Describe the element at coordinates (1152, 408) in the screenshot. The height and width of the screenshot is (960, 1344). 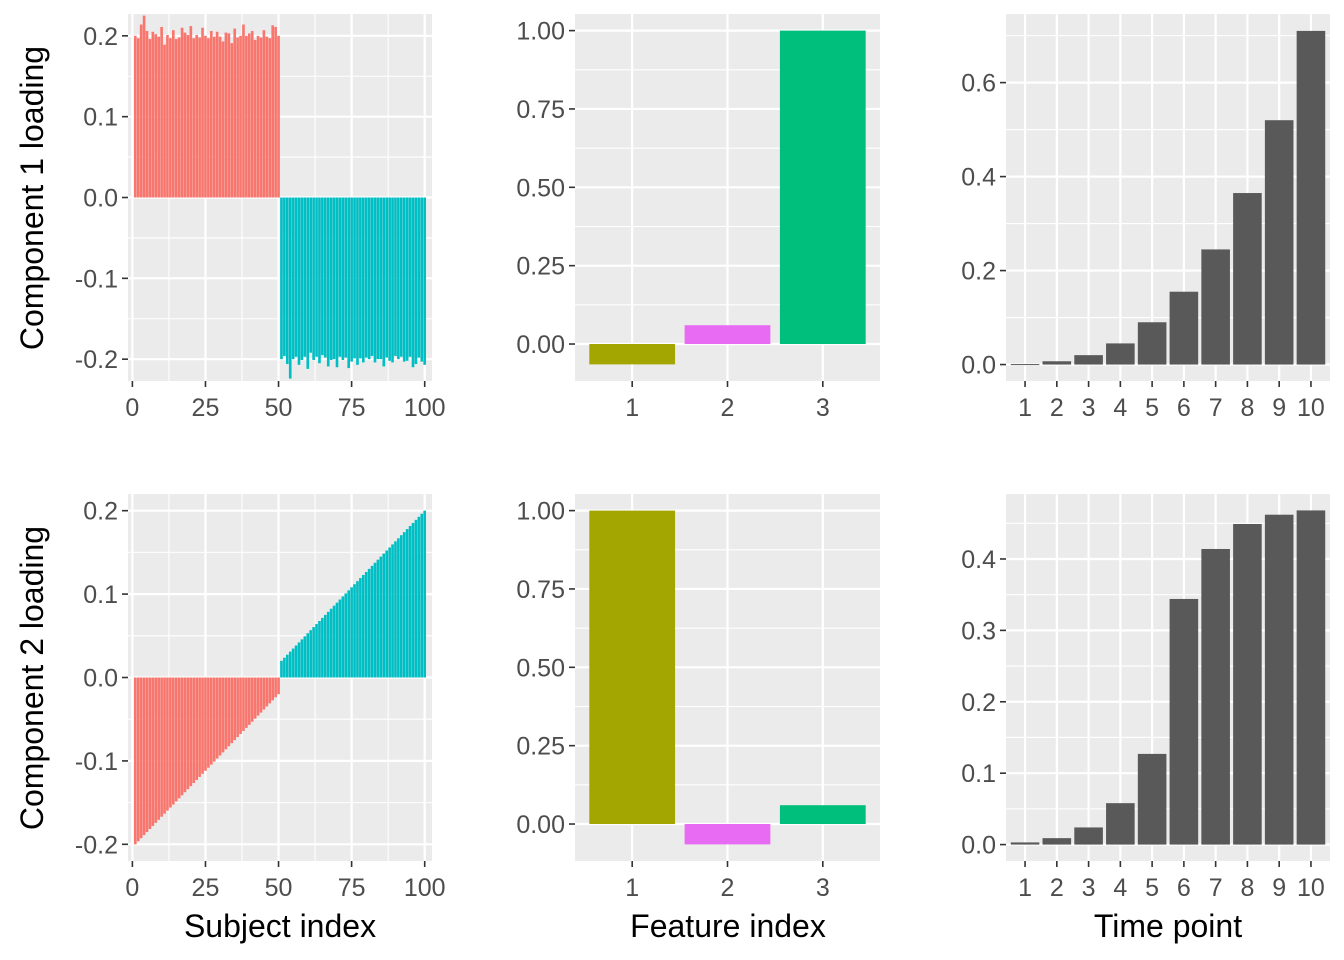
I see `x-tick-label: 5` at that location.